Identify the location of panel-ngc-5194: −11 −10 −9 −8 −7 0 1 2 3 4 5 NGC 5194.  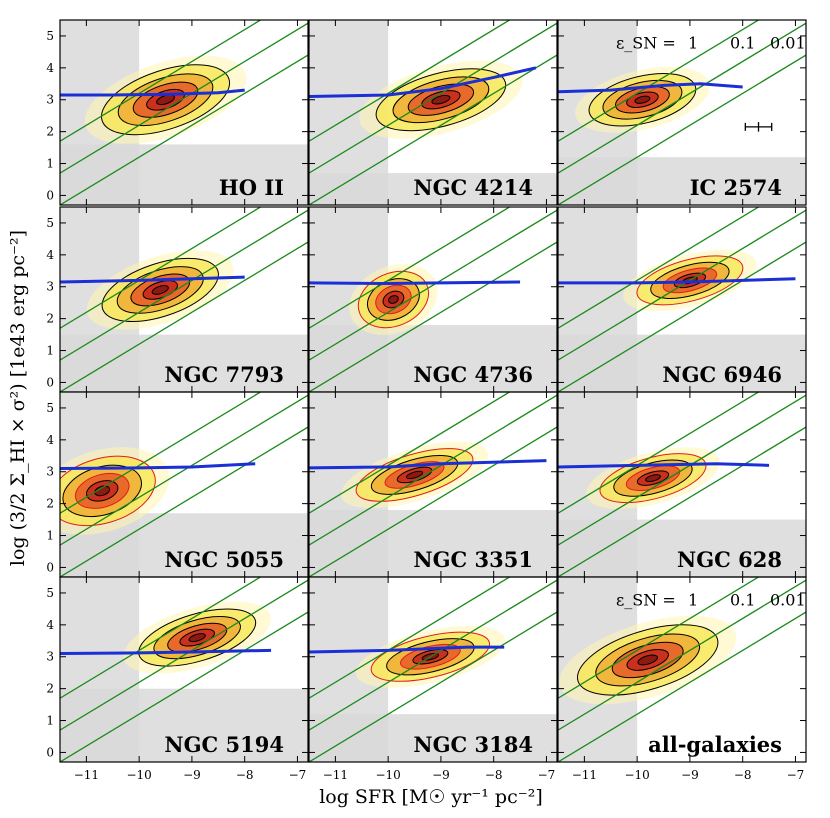
(177, 679).